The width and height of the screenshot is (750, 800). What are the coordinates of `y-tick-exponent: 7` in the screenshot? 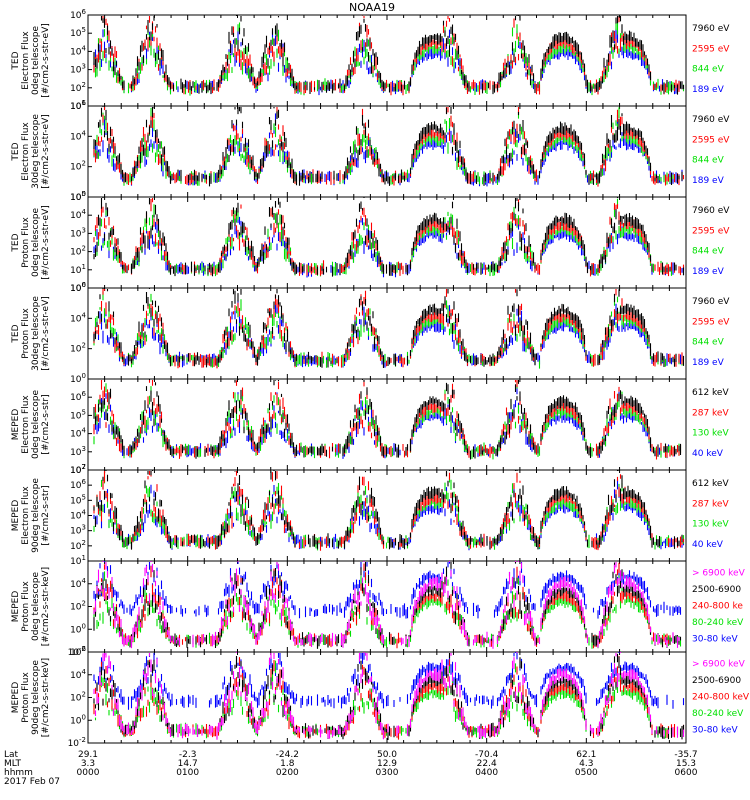 It's located at (84, 467).